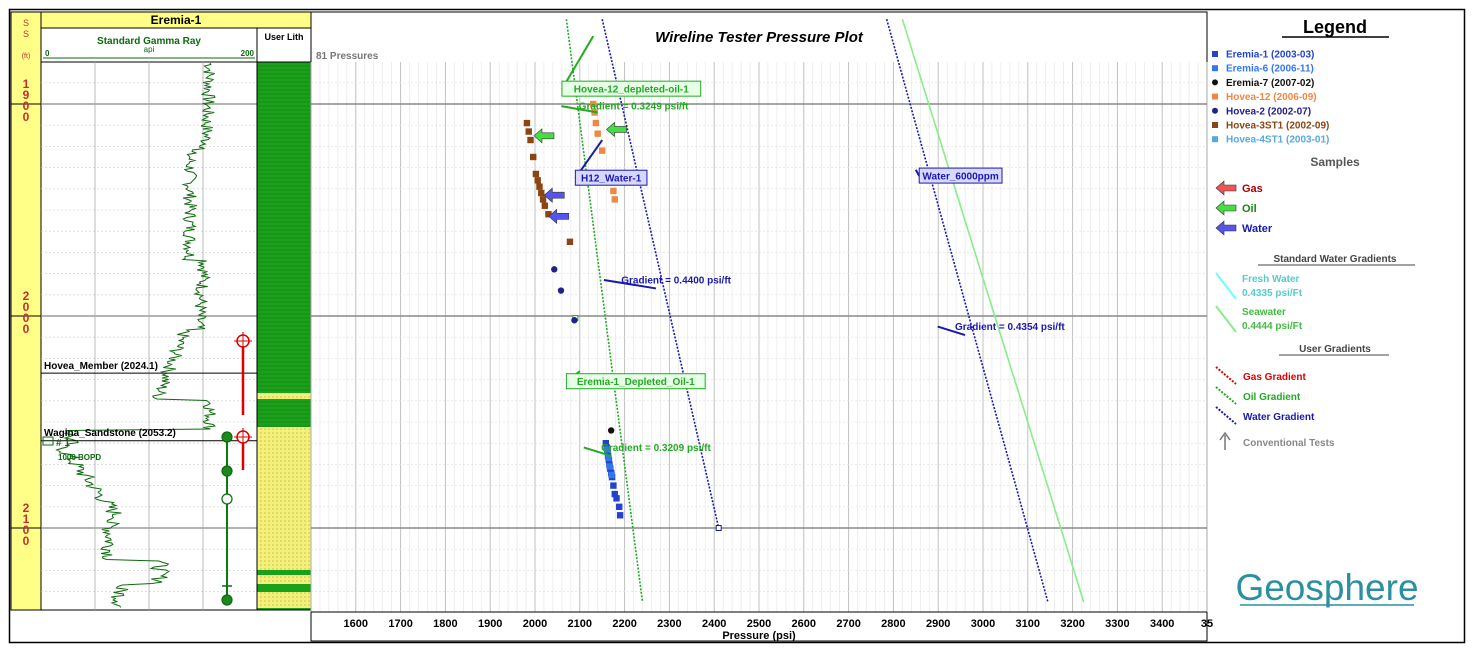  I want to click on gamma-scale-max: 200, so click(248, 53).